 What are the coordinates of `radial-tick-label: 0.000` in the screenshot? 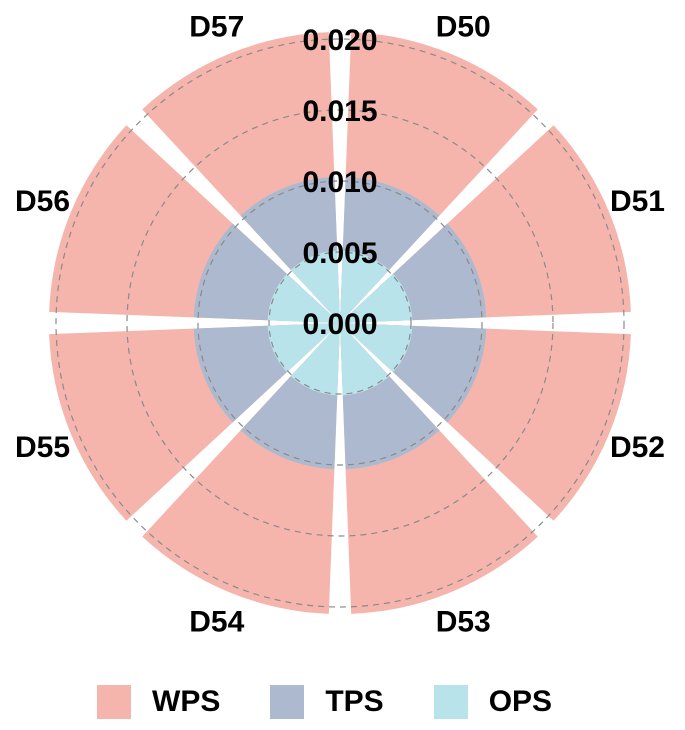 It's located at (339, 324).